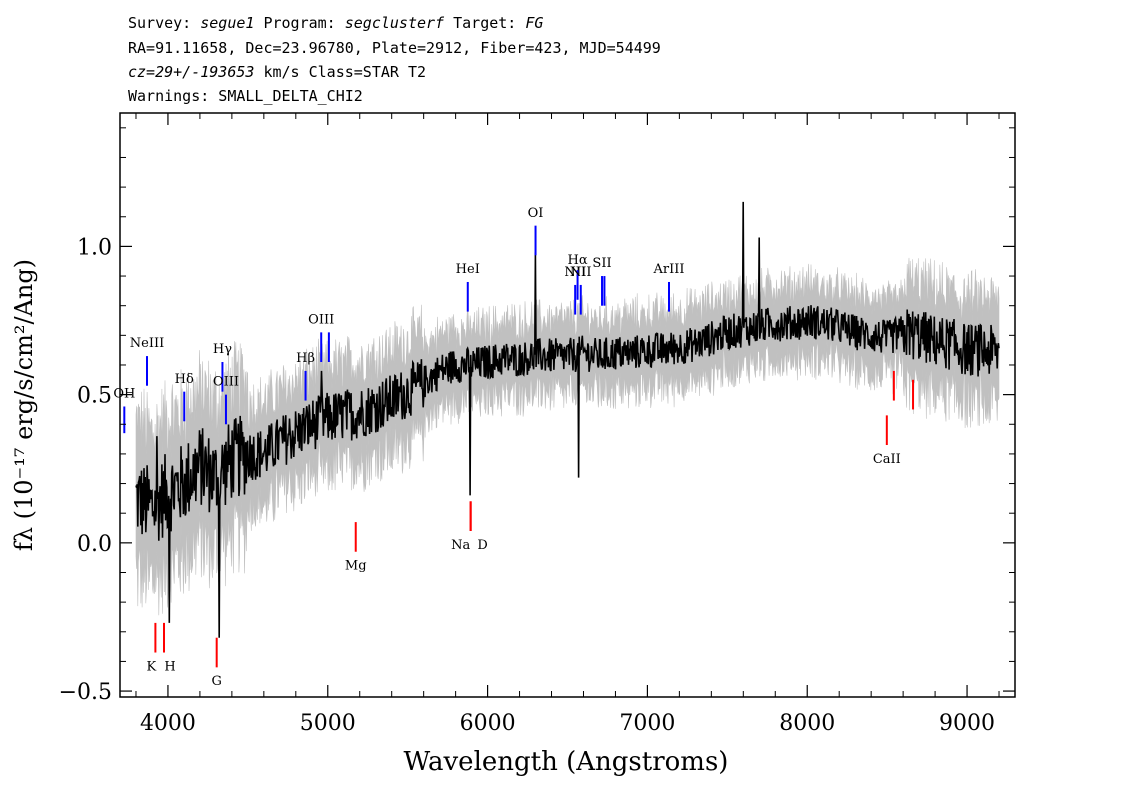 Image resolution: width=1134 pixels, height=810 pixels. I want to click on line-label: Hβ, so click(305, 358).